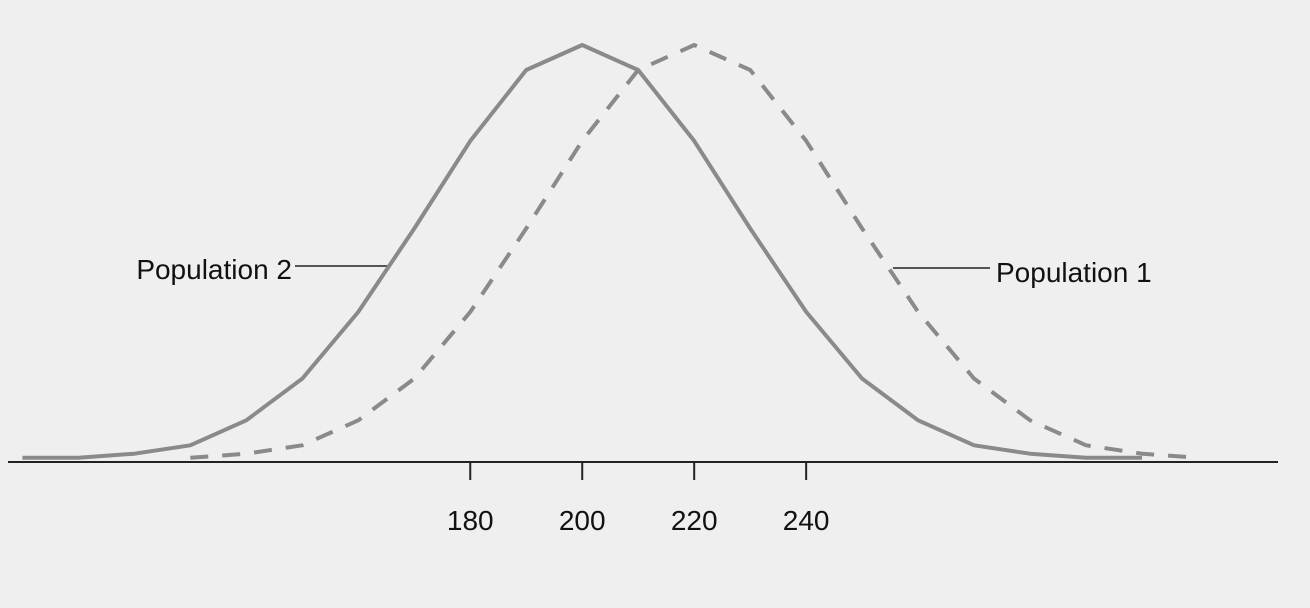  What do you see at coordinates (1074, 272) in the screenshot?
I see `series-label: Population 1` at bounding box center [1074, 272].